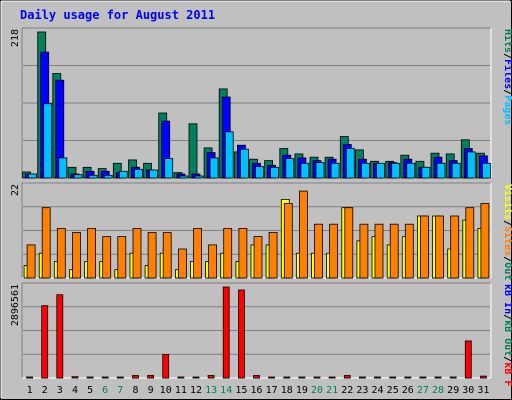  Describe the element at coordinates (507, 241) in the screenshot. I see `legend-entry: Sites` at that location.